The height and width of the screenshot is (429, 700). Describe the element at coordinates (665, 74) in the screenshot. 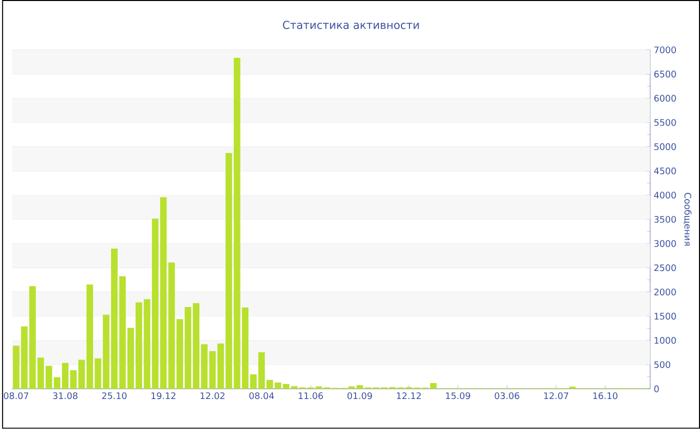

I see `y-tick-label: 6500` at that location.